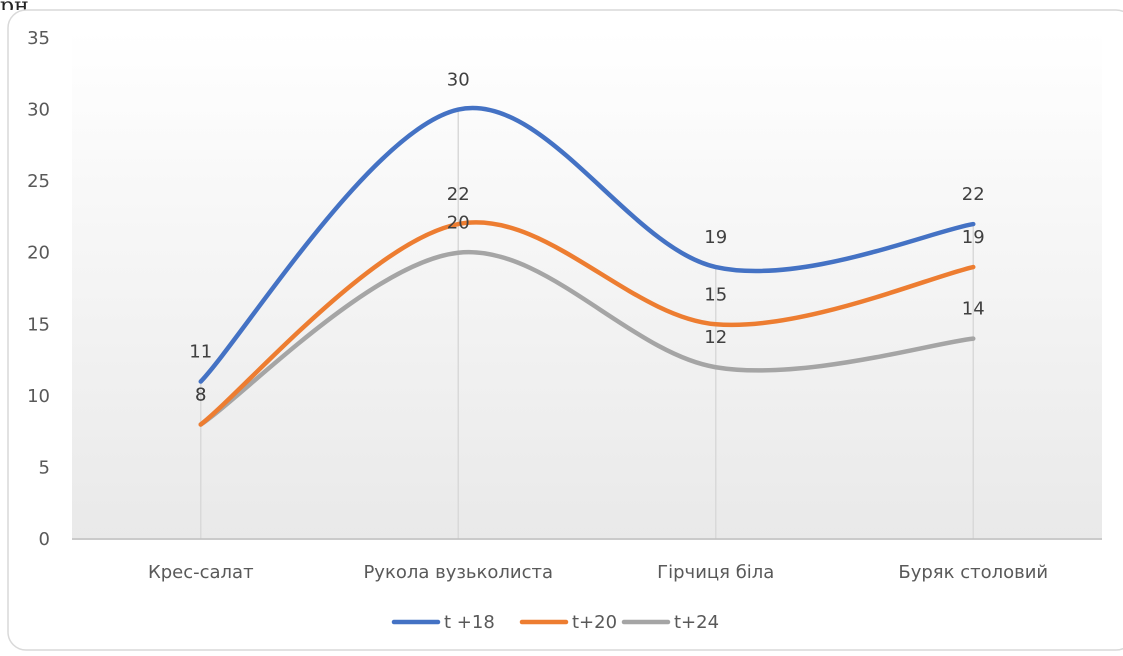 The height and width of the screenshot is (656, 1123). What do you see at coordinates (38, 324) in the screenshot?
I see `y-tick-label: 15` at bounding box center [38, 324].